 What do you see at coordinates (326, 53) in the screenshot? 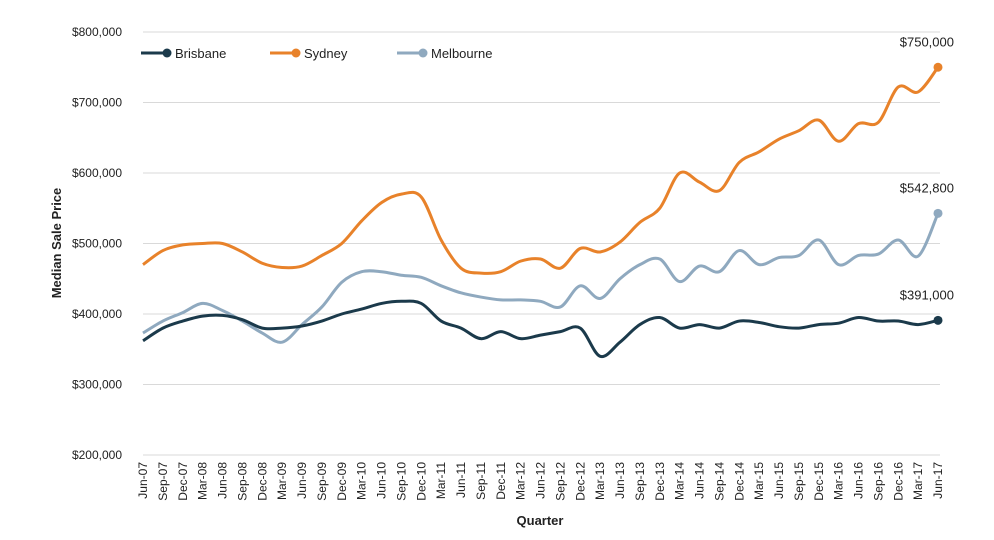
I see `legend-label: Sydney` at bounding box center [326, 53].